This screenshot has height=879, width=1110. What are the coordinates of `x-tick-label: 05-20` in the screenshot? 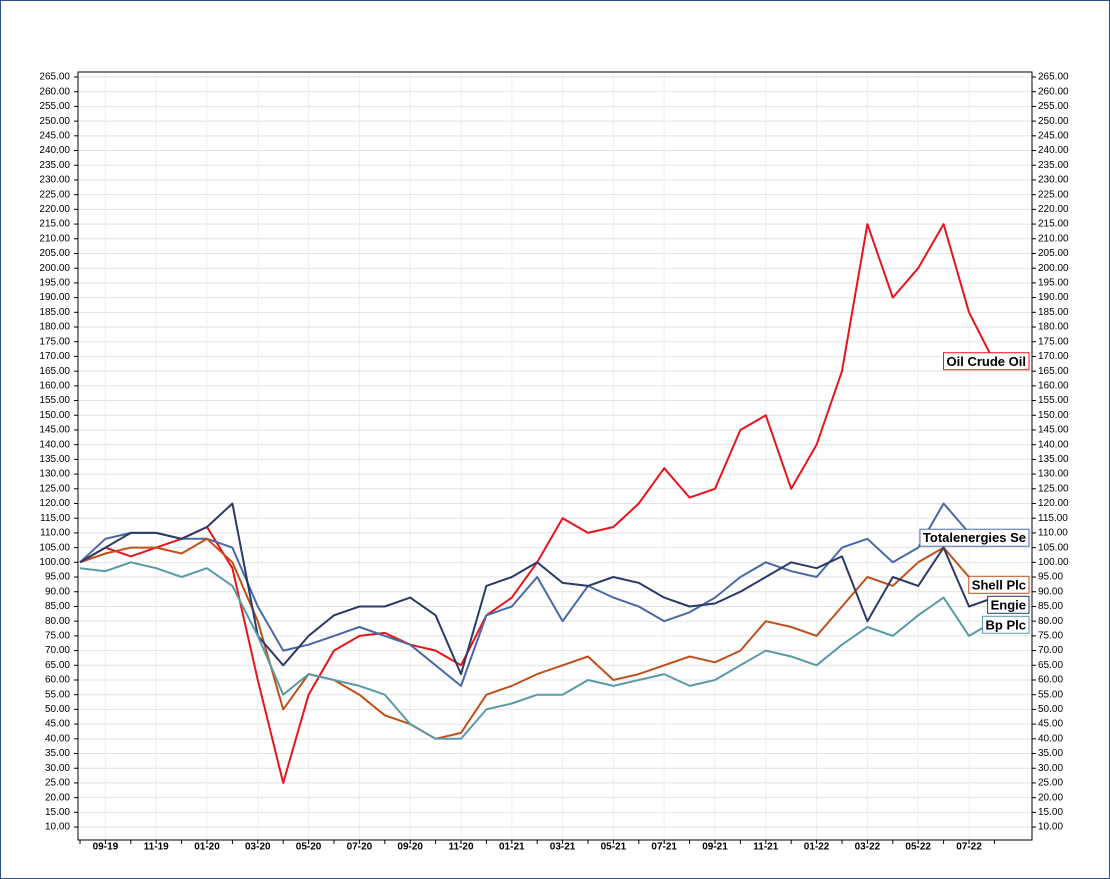 It's located at (309, 847).